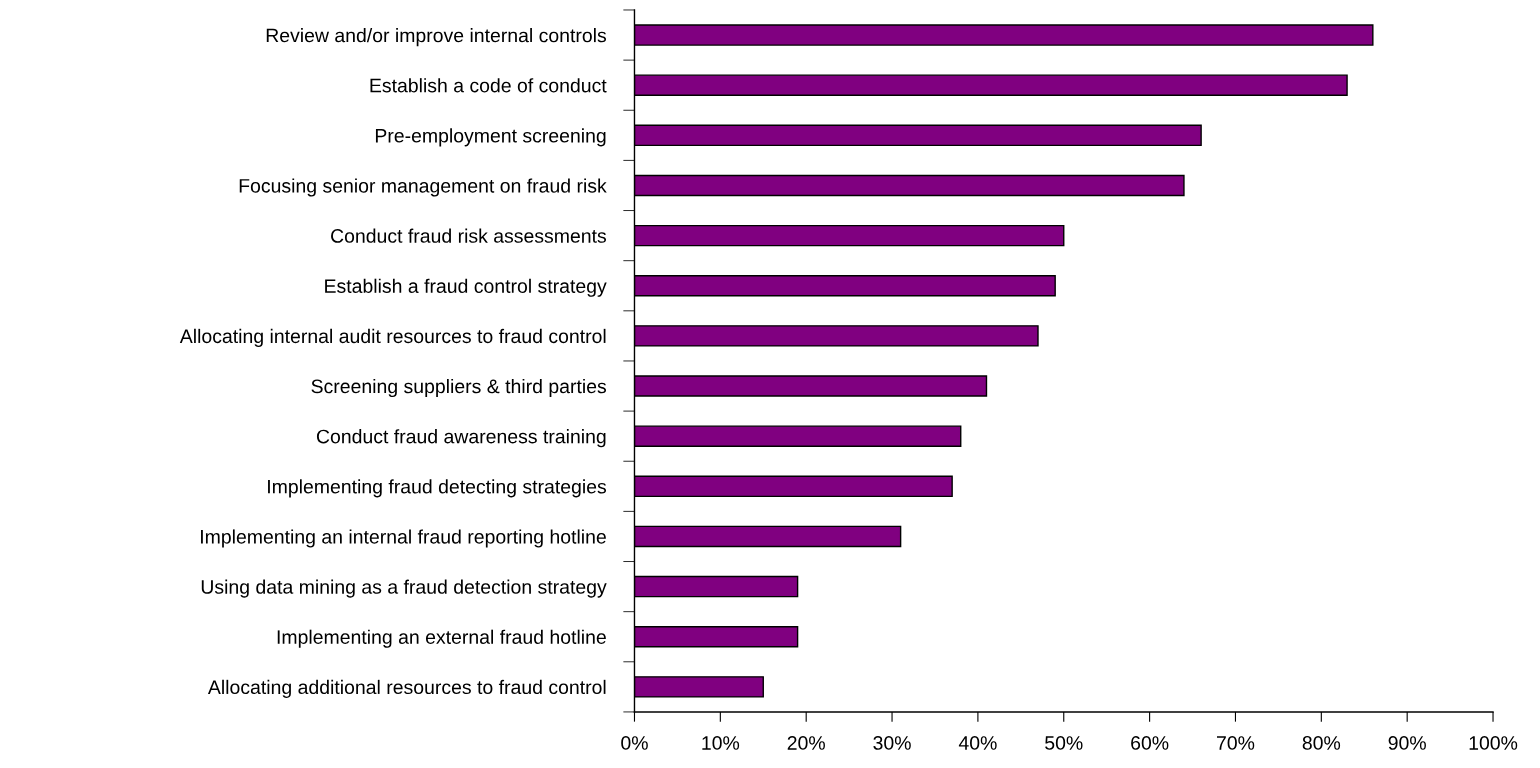  Describe the element at coordinates (488, 85) in the screenshot. I see `y-tick-label: Establish a code of conduct` at that location.